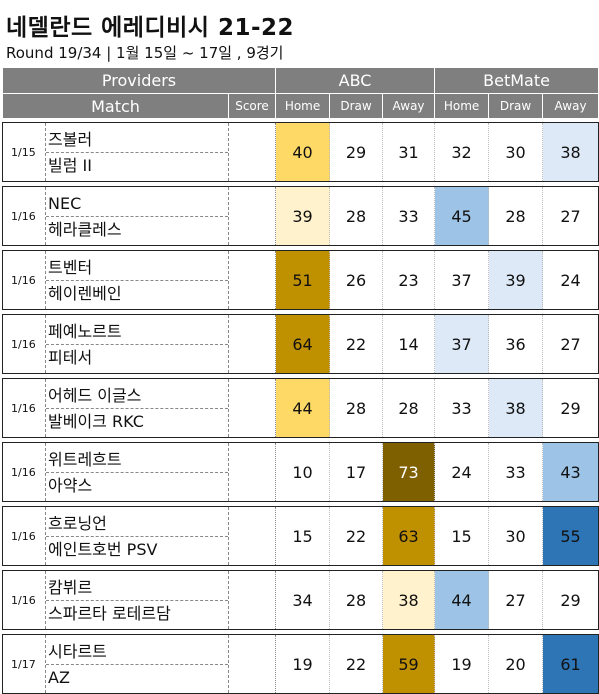  Describe the element at coordinates (150, 28) in the screenshot. I see `page-title: 네델란드 에레디비시 21-22` at that location.